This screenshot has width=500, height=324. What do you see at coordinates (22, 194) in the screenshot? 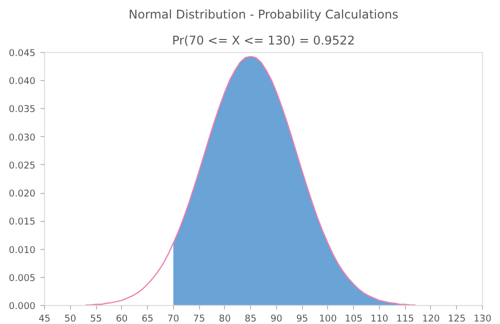
I see `y-tick-label: 0.020` at bounding box center [22, 194].